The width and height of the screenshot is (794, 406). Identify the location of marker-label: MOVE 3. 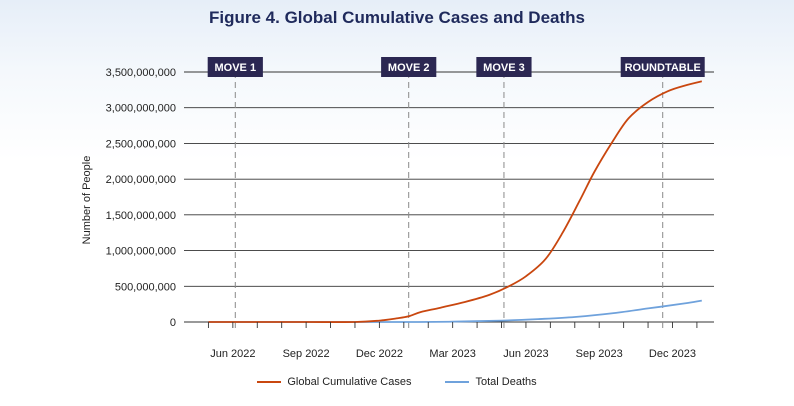
(504, 68).